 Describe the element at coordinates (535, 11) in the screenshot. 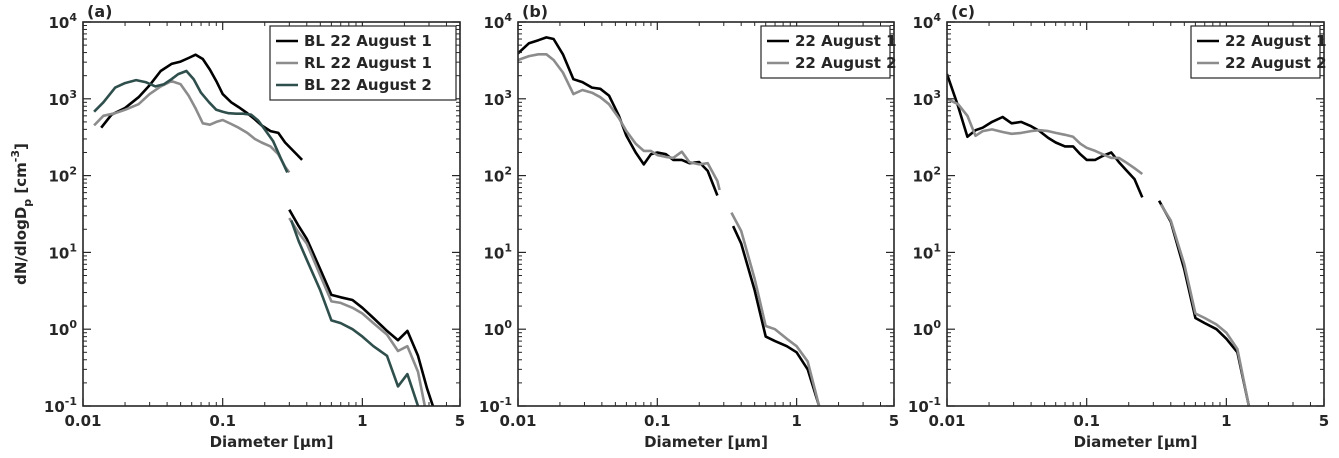

I see `panel-label: (b)` at that location.